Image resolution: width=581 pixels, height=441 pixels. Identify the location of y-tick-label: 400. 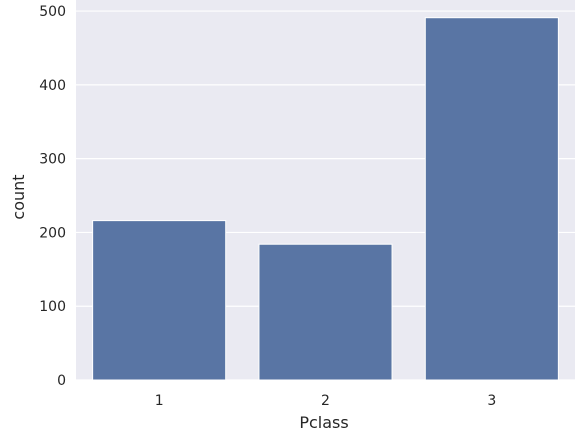
(52, 86).